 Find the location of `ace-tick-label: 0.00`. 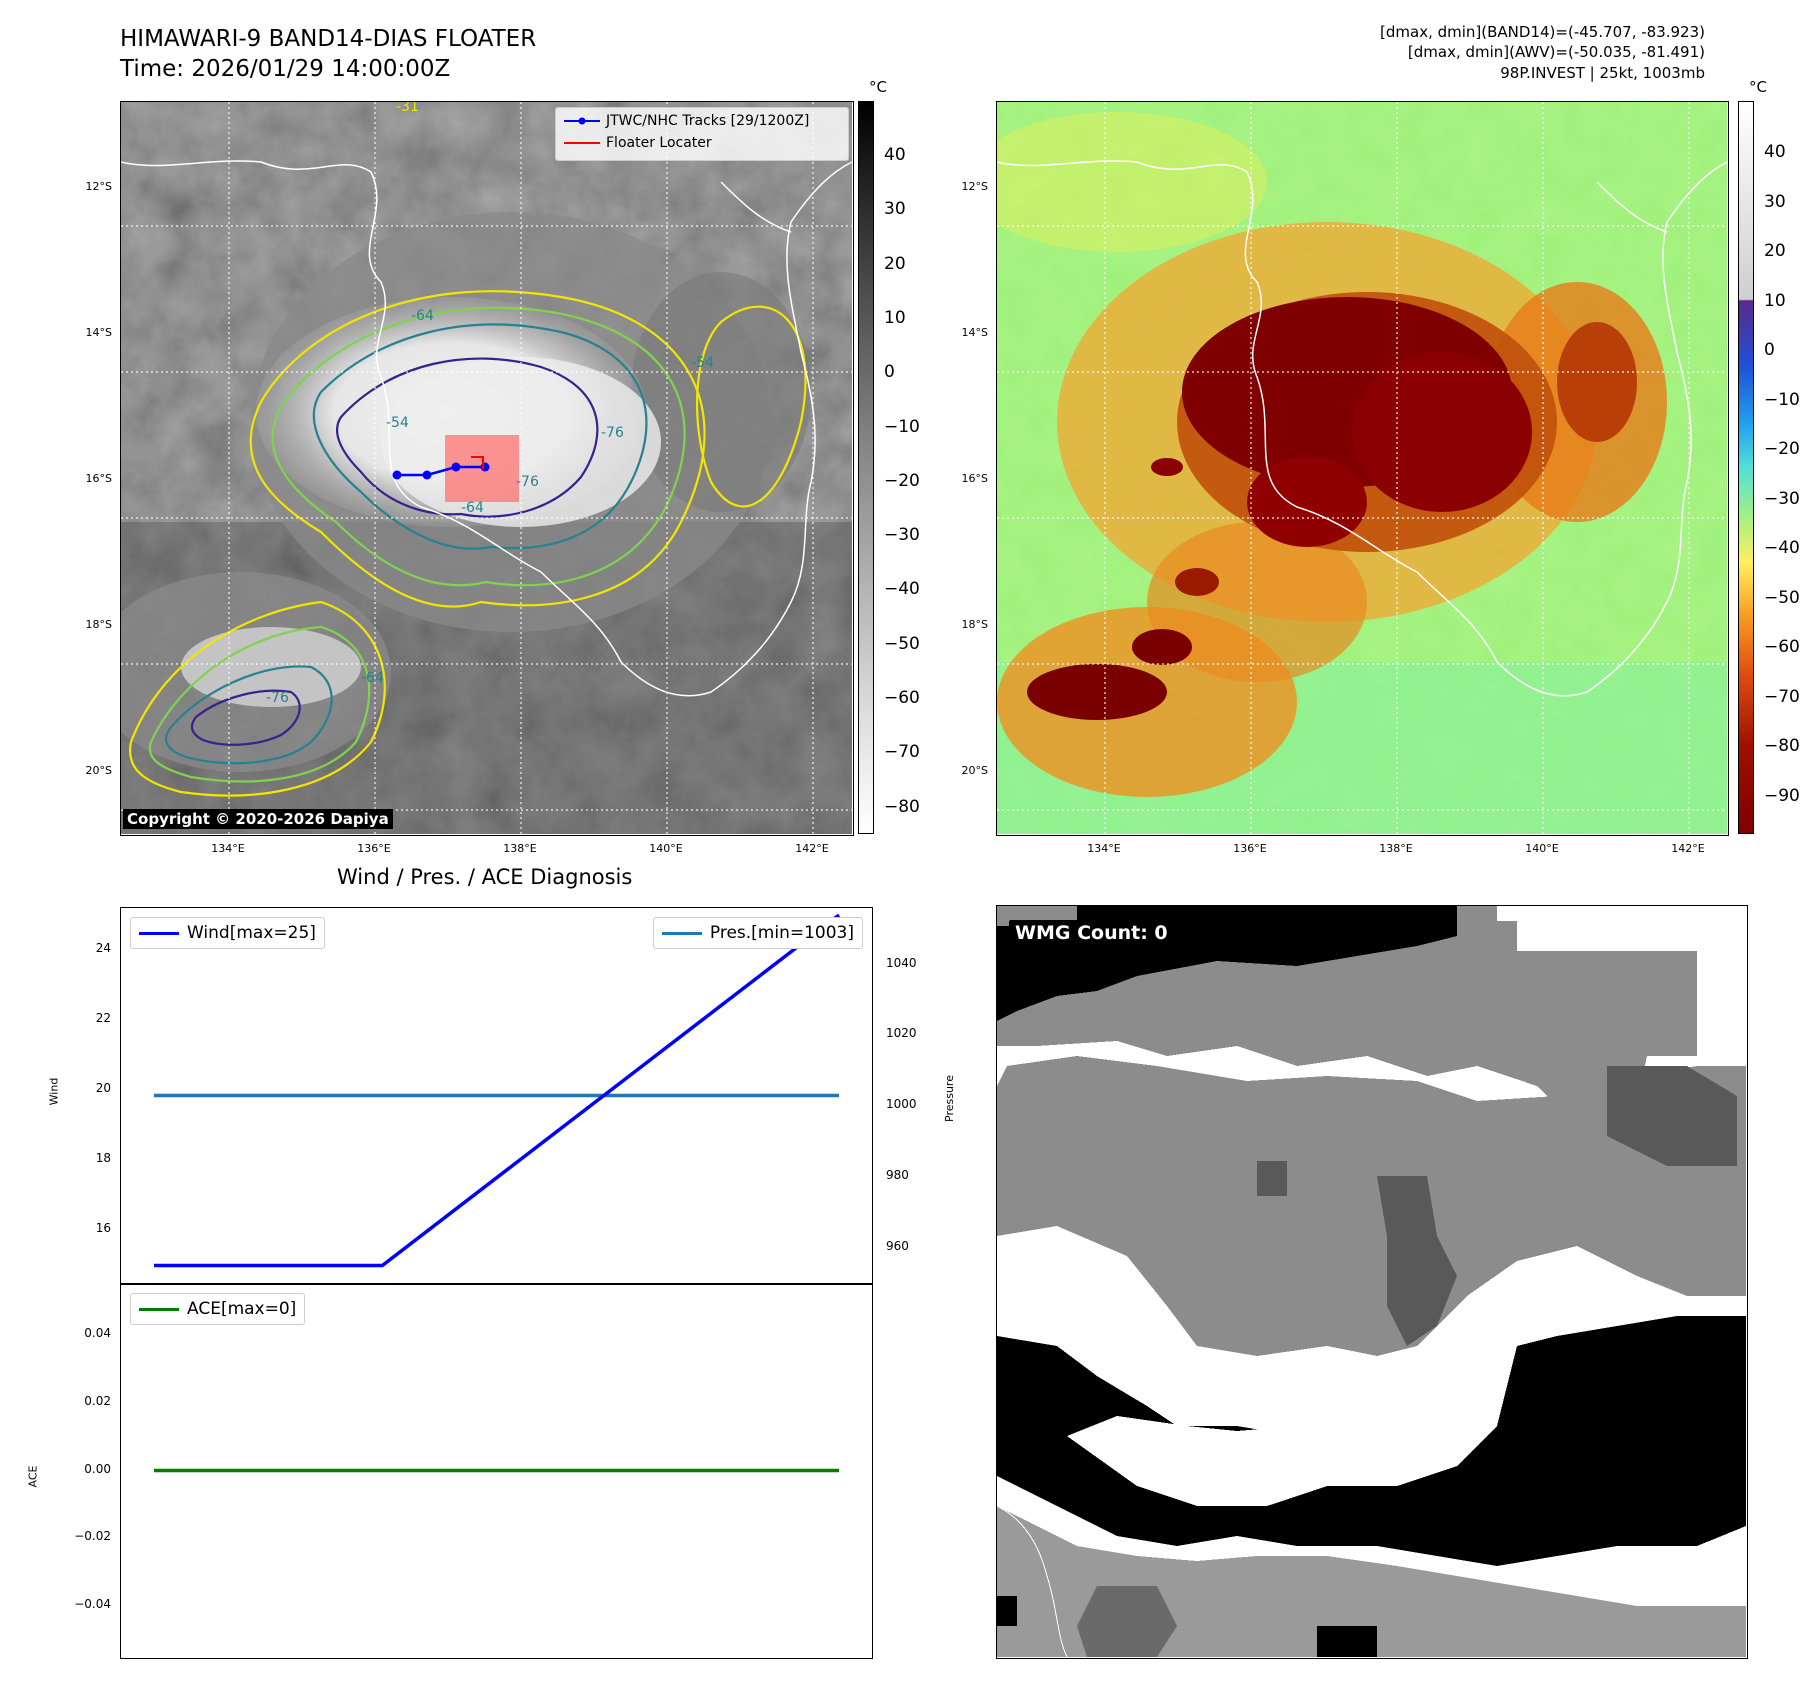

ace-tick-label: 0.00 is located at coordinates (97, 1468).